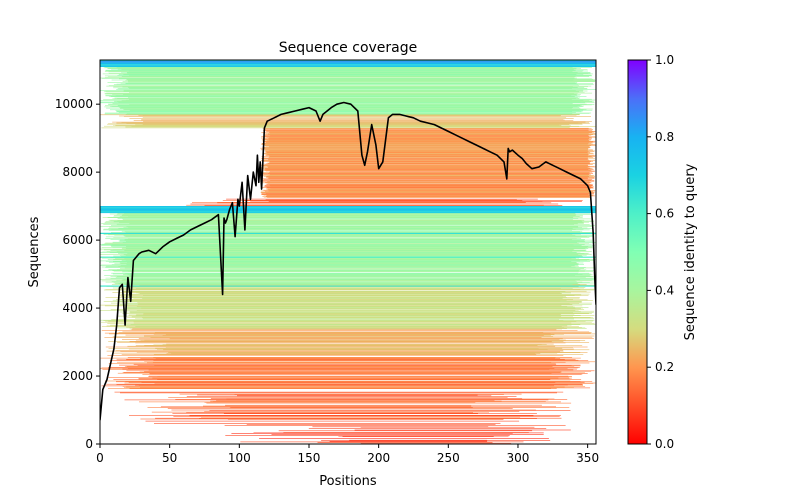 The height and width of the screenshot is (500, 800). I want to click on colorbar-tick-label: 0.6, so click(664, 214).